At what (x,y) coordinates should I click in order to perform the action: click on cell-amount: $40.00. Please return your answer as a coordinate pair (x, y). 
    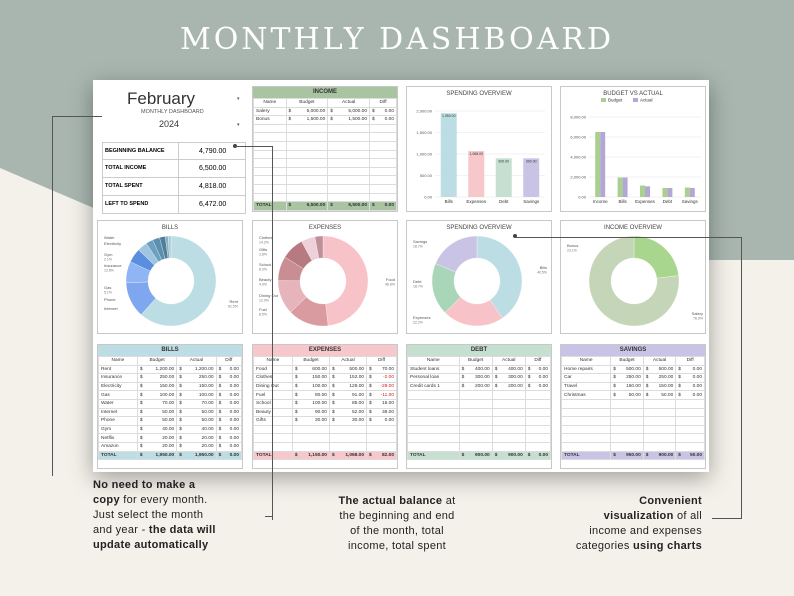
    Looking at the image, I should click on (196, 429).